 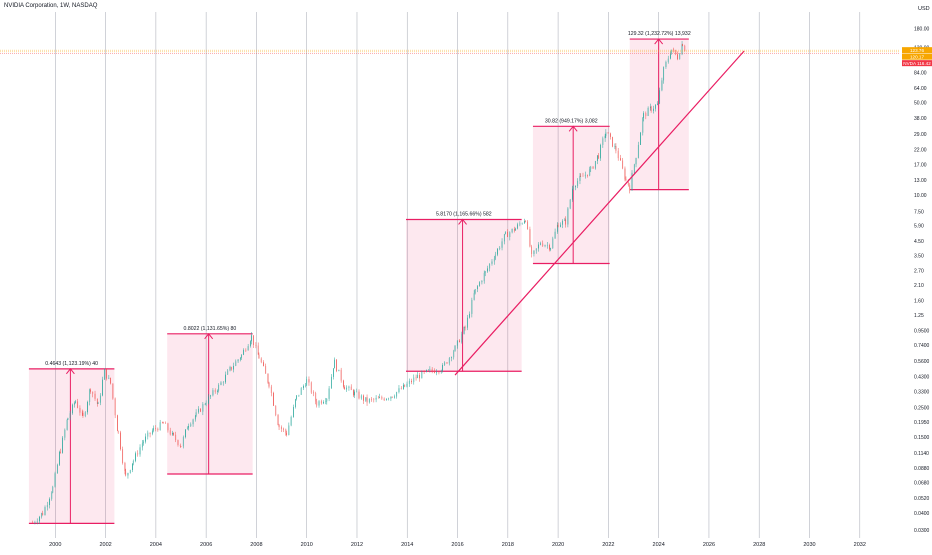 I want to click on price-label-value: 120.17, so click(x=917, y=56).